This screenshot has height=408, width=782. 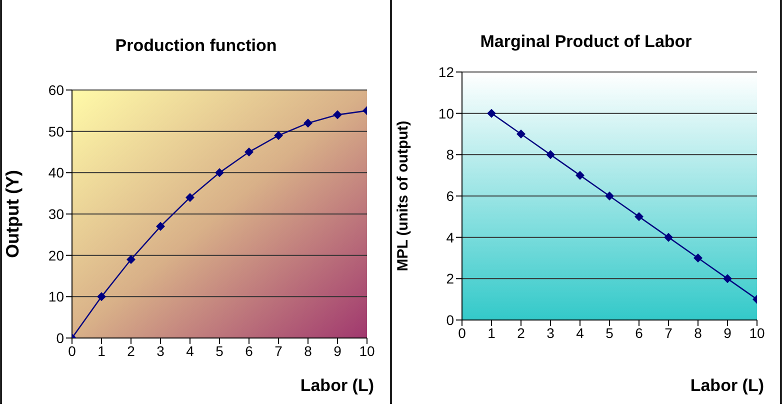 What do you see at coordinates (196, 46) in the screenshot?
I see `chart-title: Production function` at bounding box center [196, 46].